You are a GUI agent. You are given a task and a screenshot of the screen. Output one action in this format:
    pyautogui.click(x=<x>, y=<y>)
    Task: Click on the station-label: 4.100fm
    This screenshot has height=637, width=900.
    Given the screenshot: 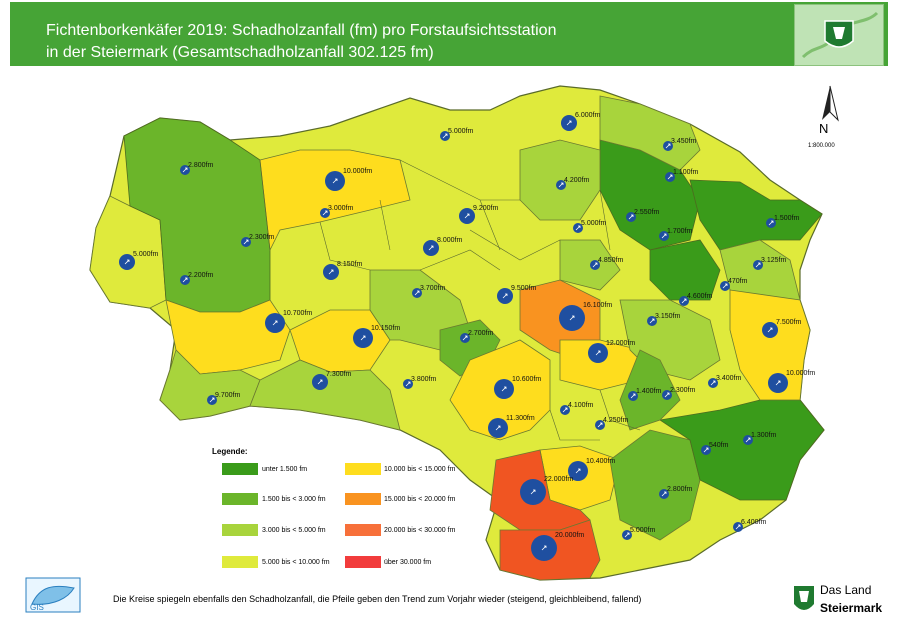 What is the action you would take?
    pyautogui.click(x=580, y=405)
    